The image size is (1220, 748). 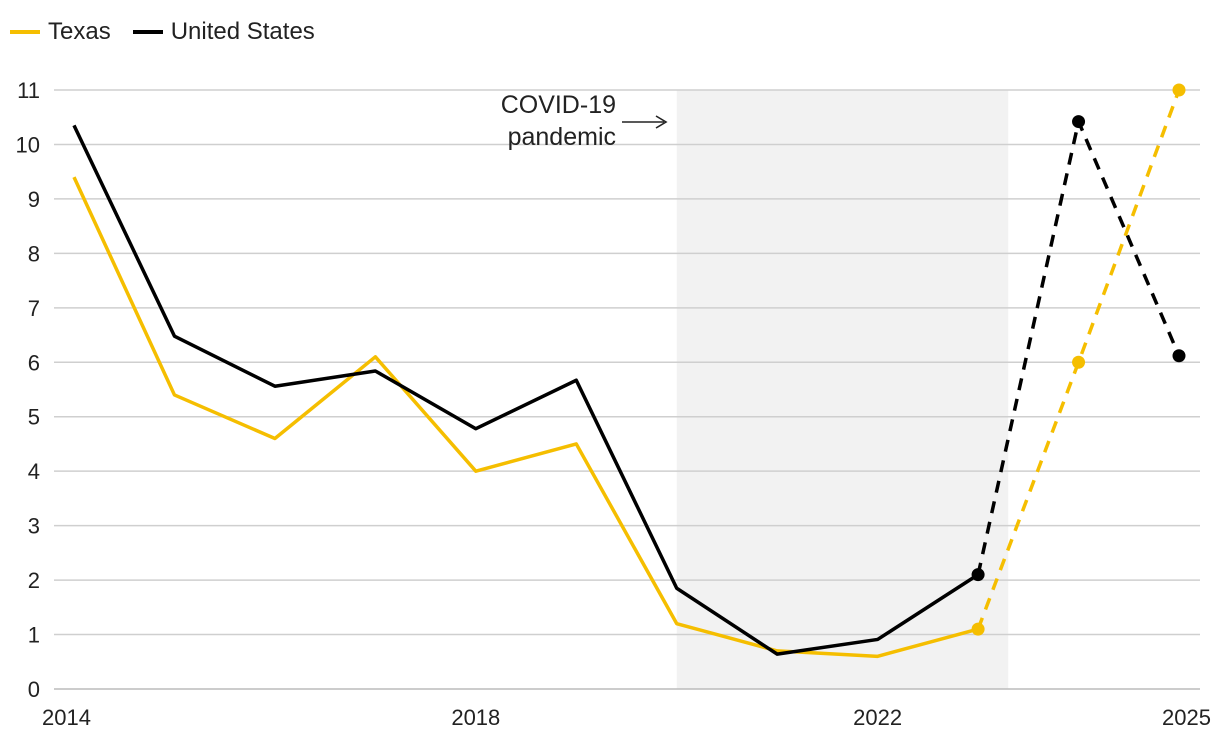 I want to click on legend-swatch-united-states, so click(x=147, y=32).